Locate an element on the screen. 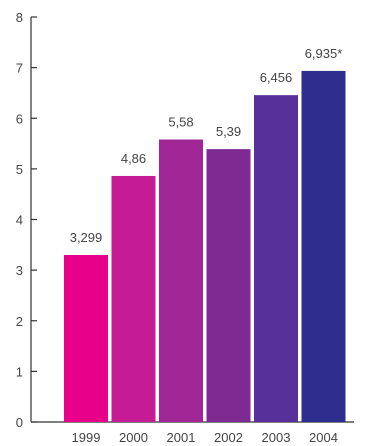 This screenshot has height=446, width=384. y-tick-label: 4 is located at coordinates (19, 220).